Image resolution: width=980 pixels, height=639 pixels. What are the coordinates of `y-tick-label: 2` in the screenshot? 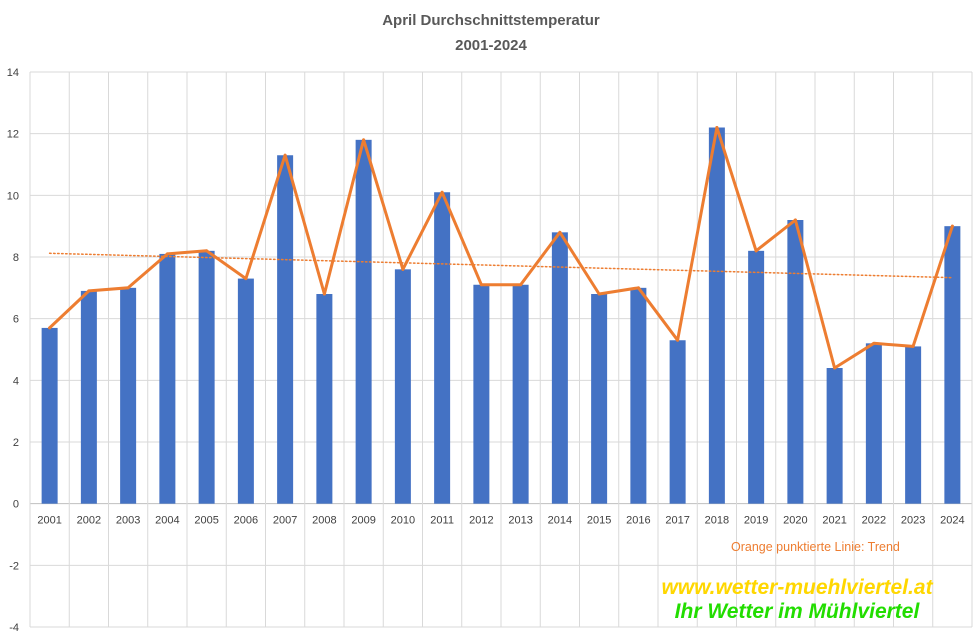 It's located at (16, 443).